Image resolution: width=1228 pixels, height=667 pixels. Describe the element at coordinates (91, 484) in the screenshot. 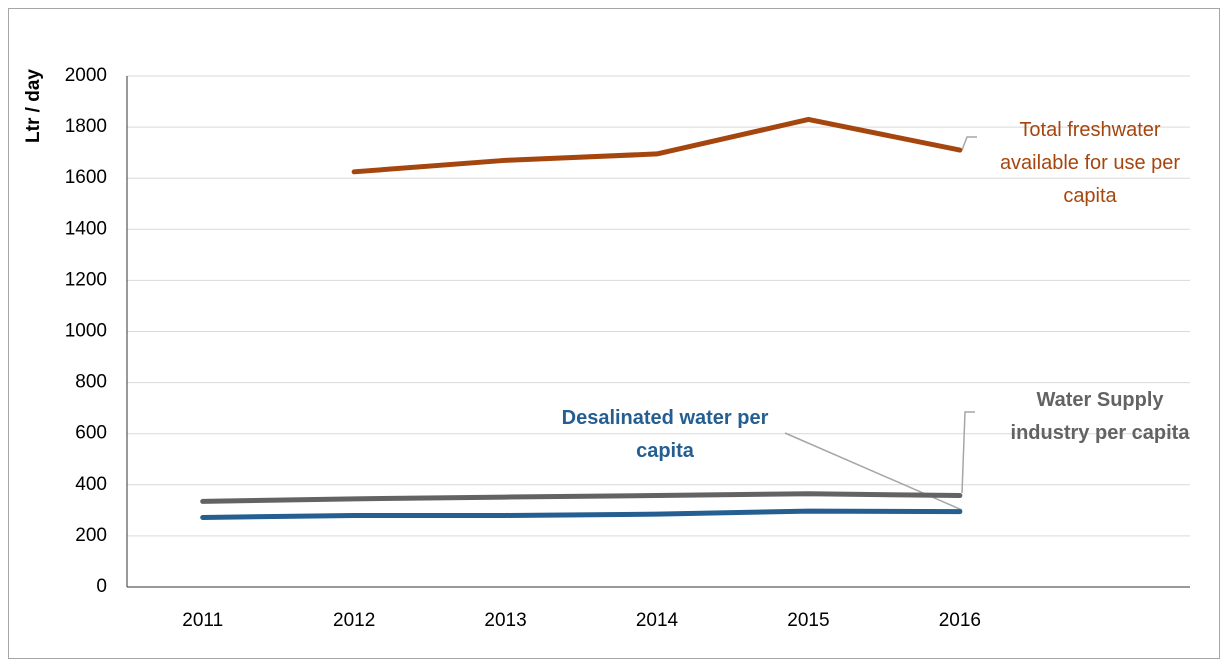

I see `y-tick-label: 400` at that location.